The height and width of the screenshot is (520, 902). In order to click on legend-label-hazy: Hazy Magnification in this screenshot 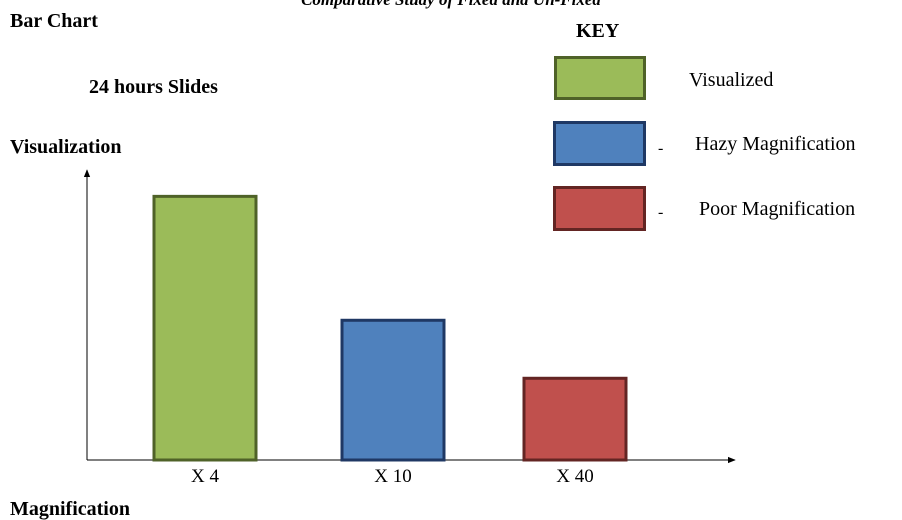, I will do `click(775, 144)`.